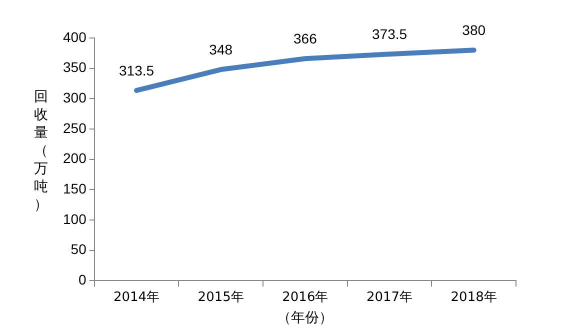 The image size is (564, 335). What do you see at coordinates (306, 38) in the screenshot?
I see `data-label: 366` at bounding box center [306, 38].